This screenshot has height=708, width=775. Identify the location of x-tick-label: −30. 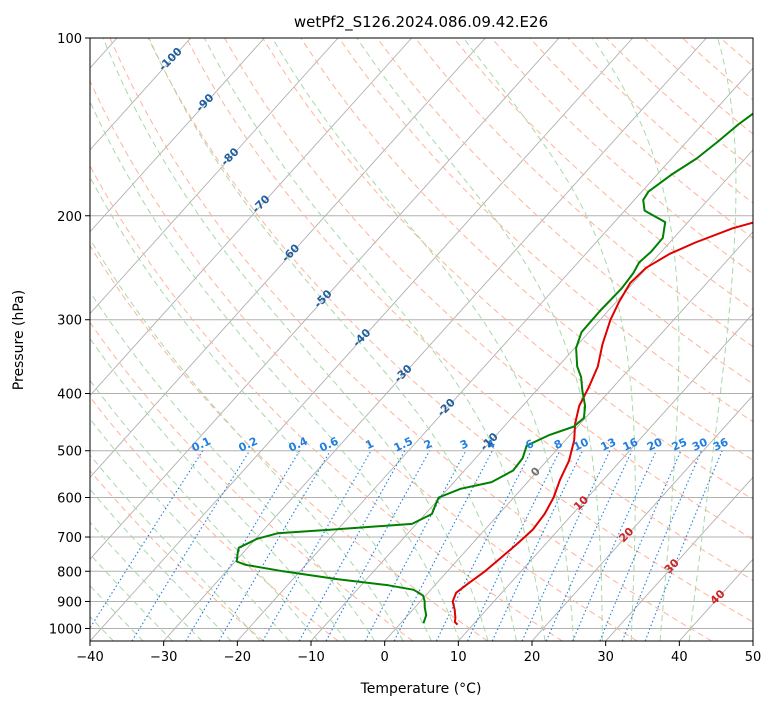
(163, 657).